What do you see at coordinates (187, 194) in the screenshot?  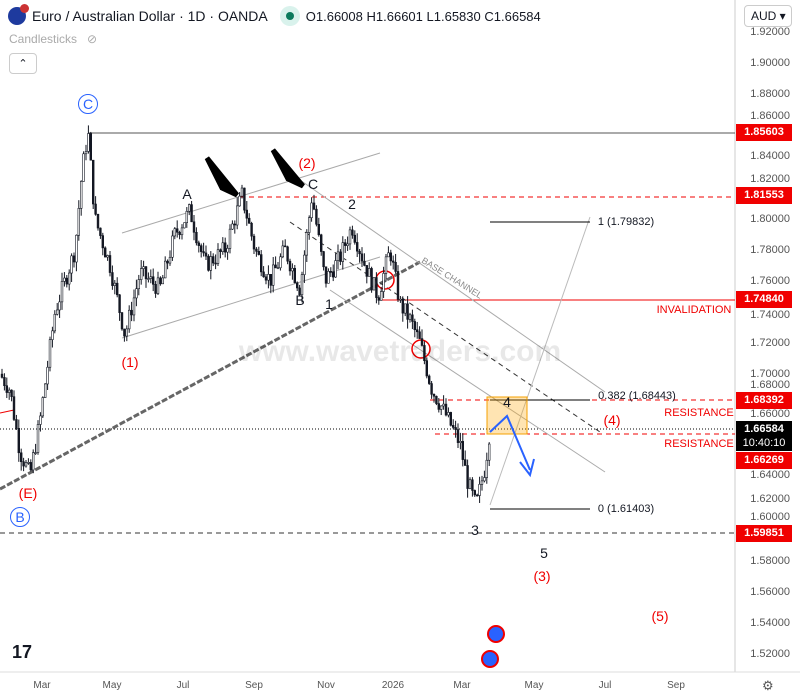 I see `wave-label-A: A` at bounding box center [187, 194].